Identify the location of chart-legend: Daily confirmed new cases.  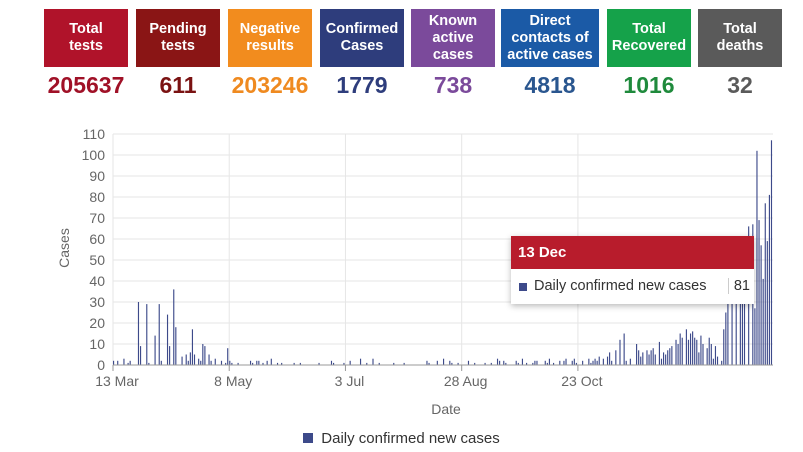
(401, 438).